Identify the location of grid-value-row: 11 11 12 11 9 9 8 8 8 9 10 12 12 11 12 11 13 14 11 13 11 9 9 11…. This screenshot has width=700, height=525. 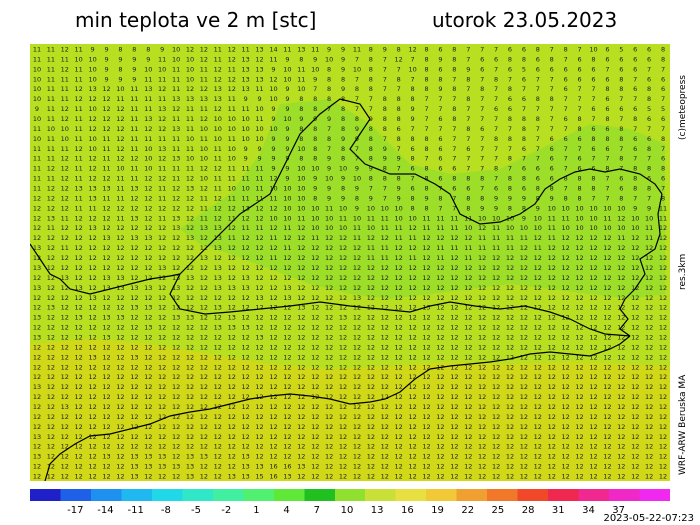
(349, 49).